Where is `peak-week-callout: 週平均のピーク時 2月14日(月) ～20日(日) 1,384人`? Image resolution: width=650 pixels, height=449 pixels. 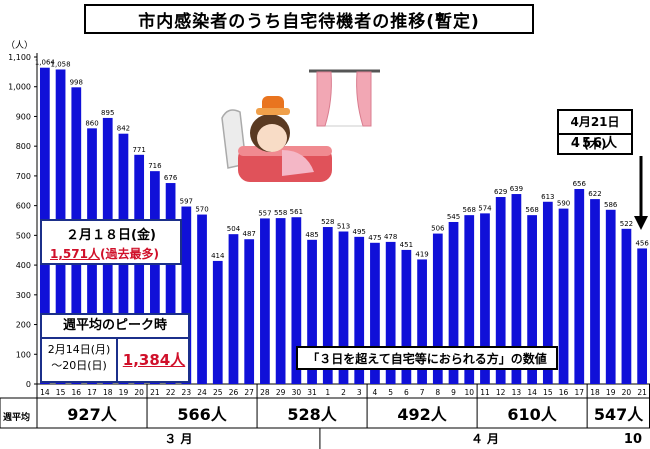 peak-week-callout: 週平均のピーク時 2月14日(月) ～20日(日) 1,384人 is located at coordinates (115, 348).